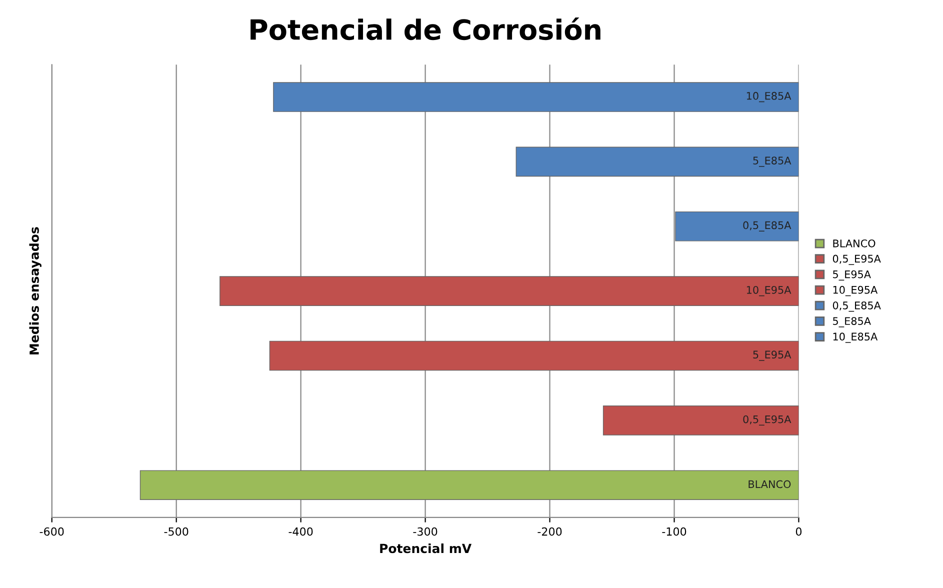  Describe the element at coordinates (856, 306) in the screenshot. I see `legend-label: 0,5_E85A` at that location.